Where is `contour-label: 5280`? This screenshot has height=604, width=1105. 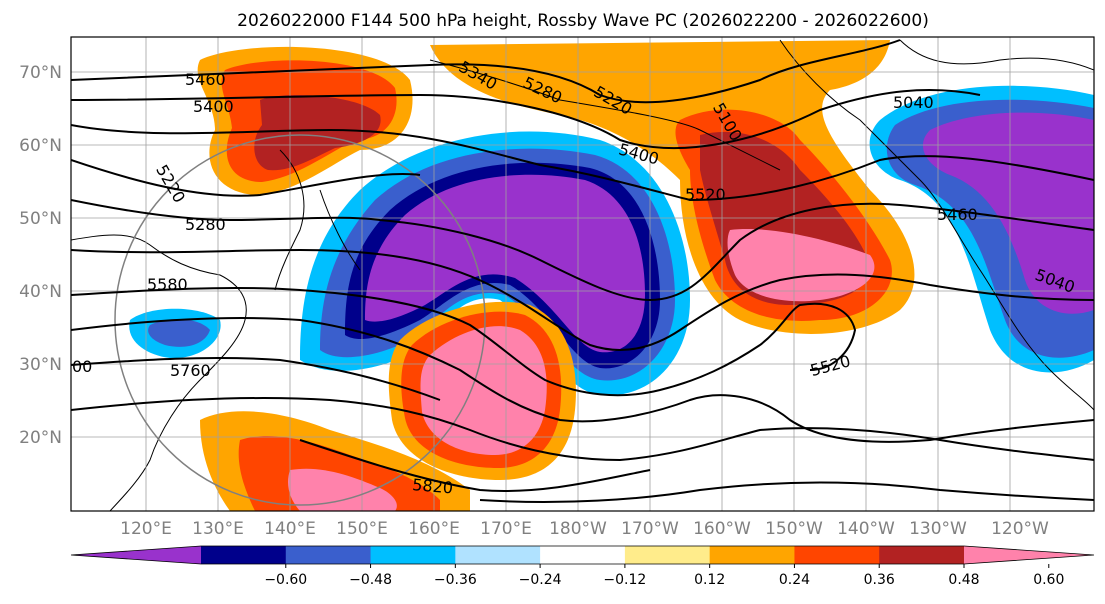
contour-label: 5280 is located at coordinates (205, 224).